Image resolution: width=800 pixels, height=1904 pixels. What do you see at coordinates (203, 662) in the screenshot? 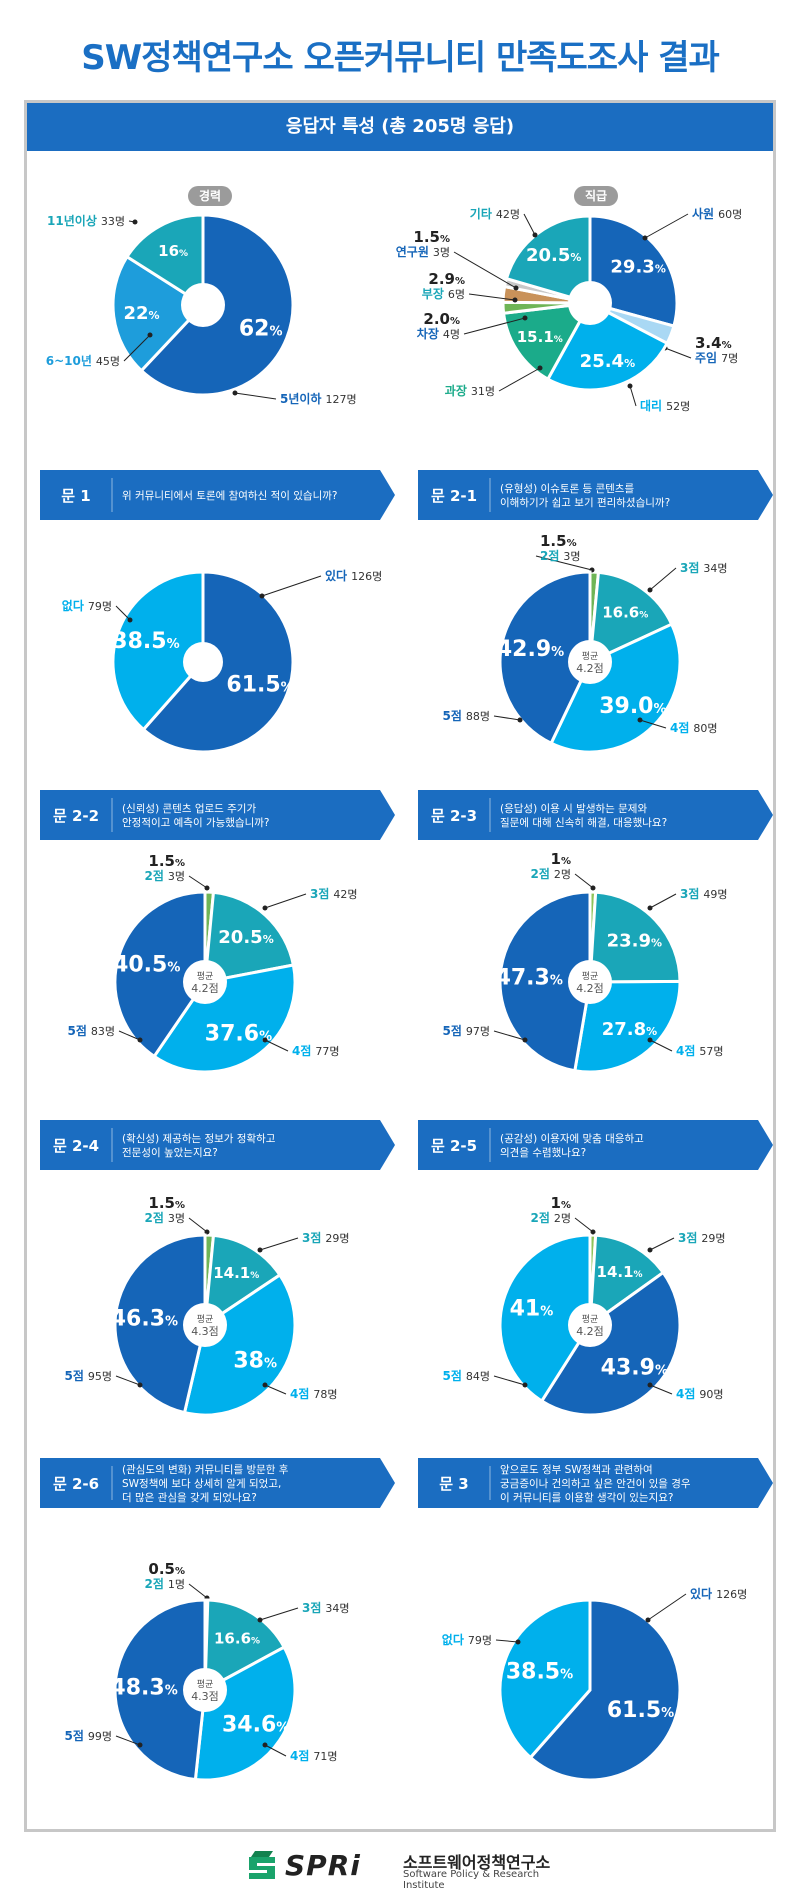
I see `donut-hole` at bounding box center [203, 662].